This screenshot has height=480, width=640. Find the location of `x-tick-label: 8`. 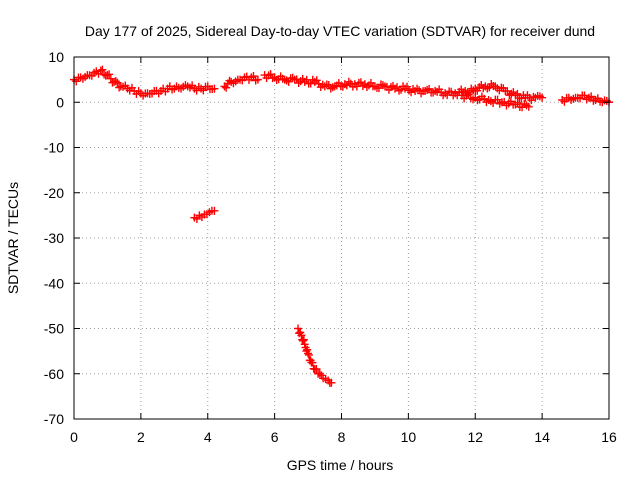

x-tick-label: 8 is located at coordinates (342, 437).